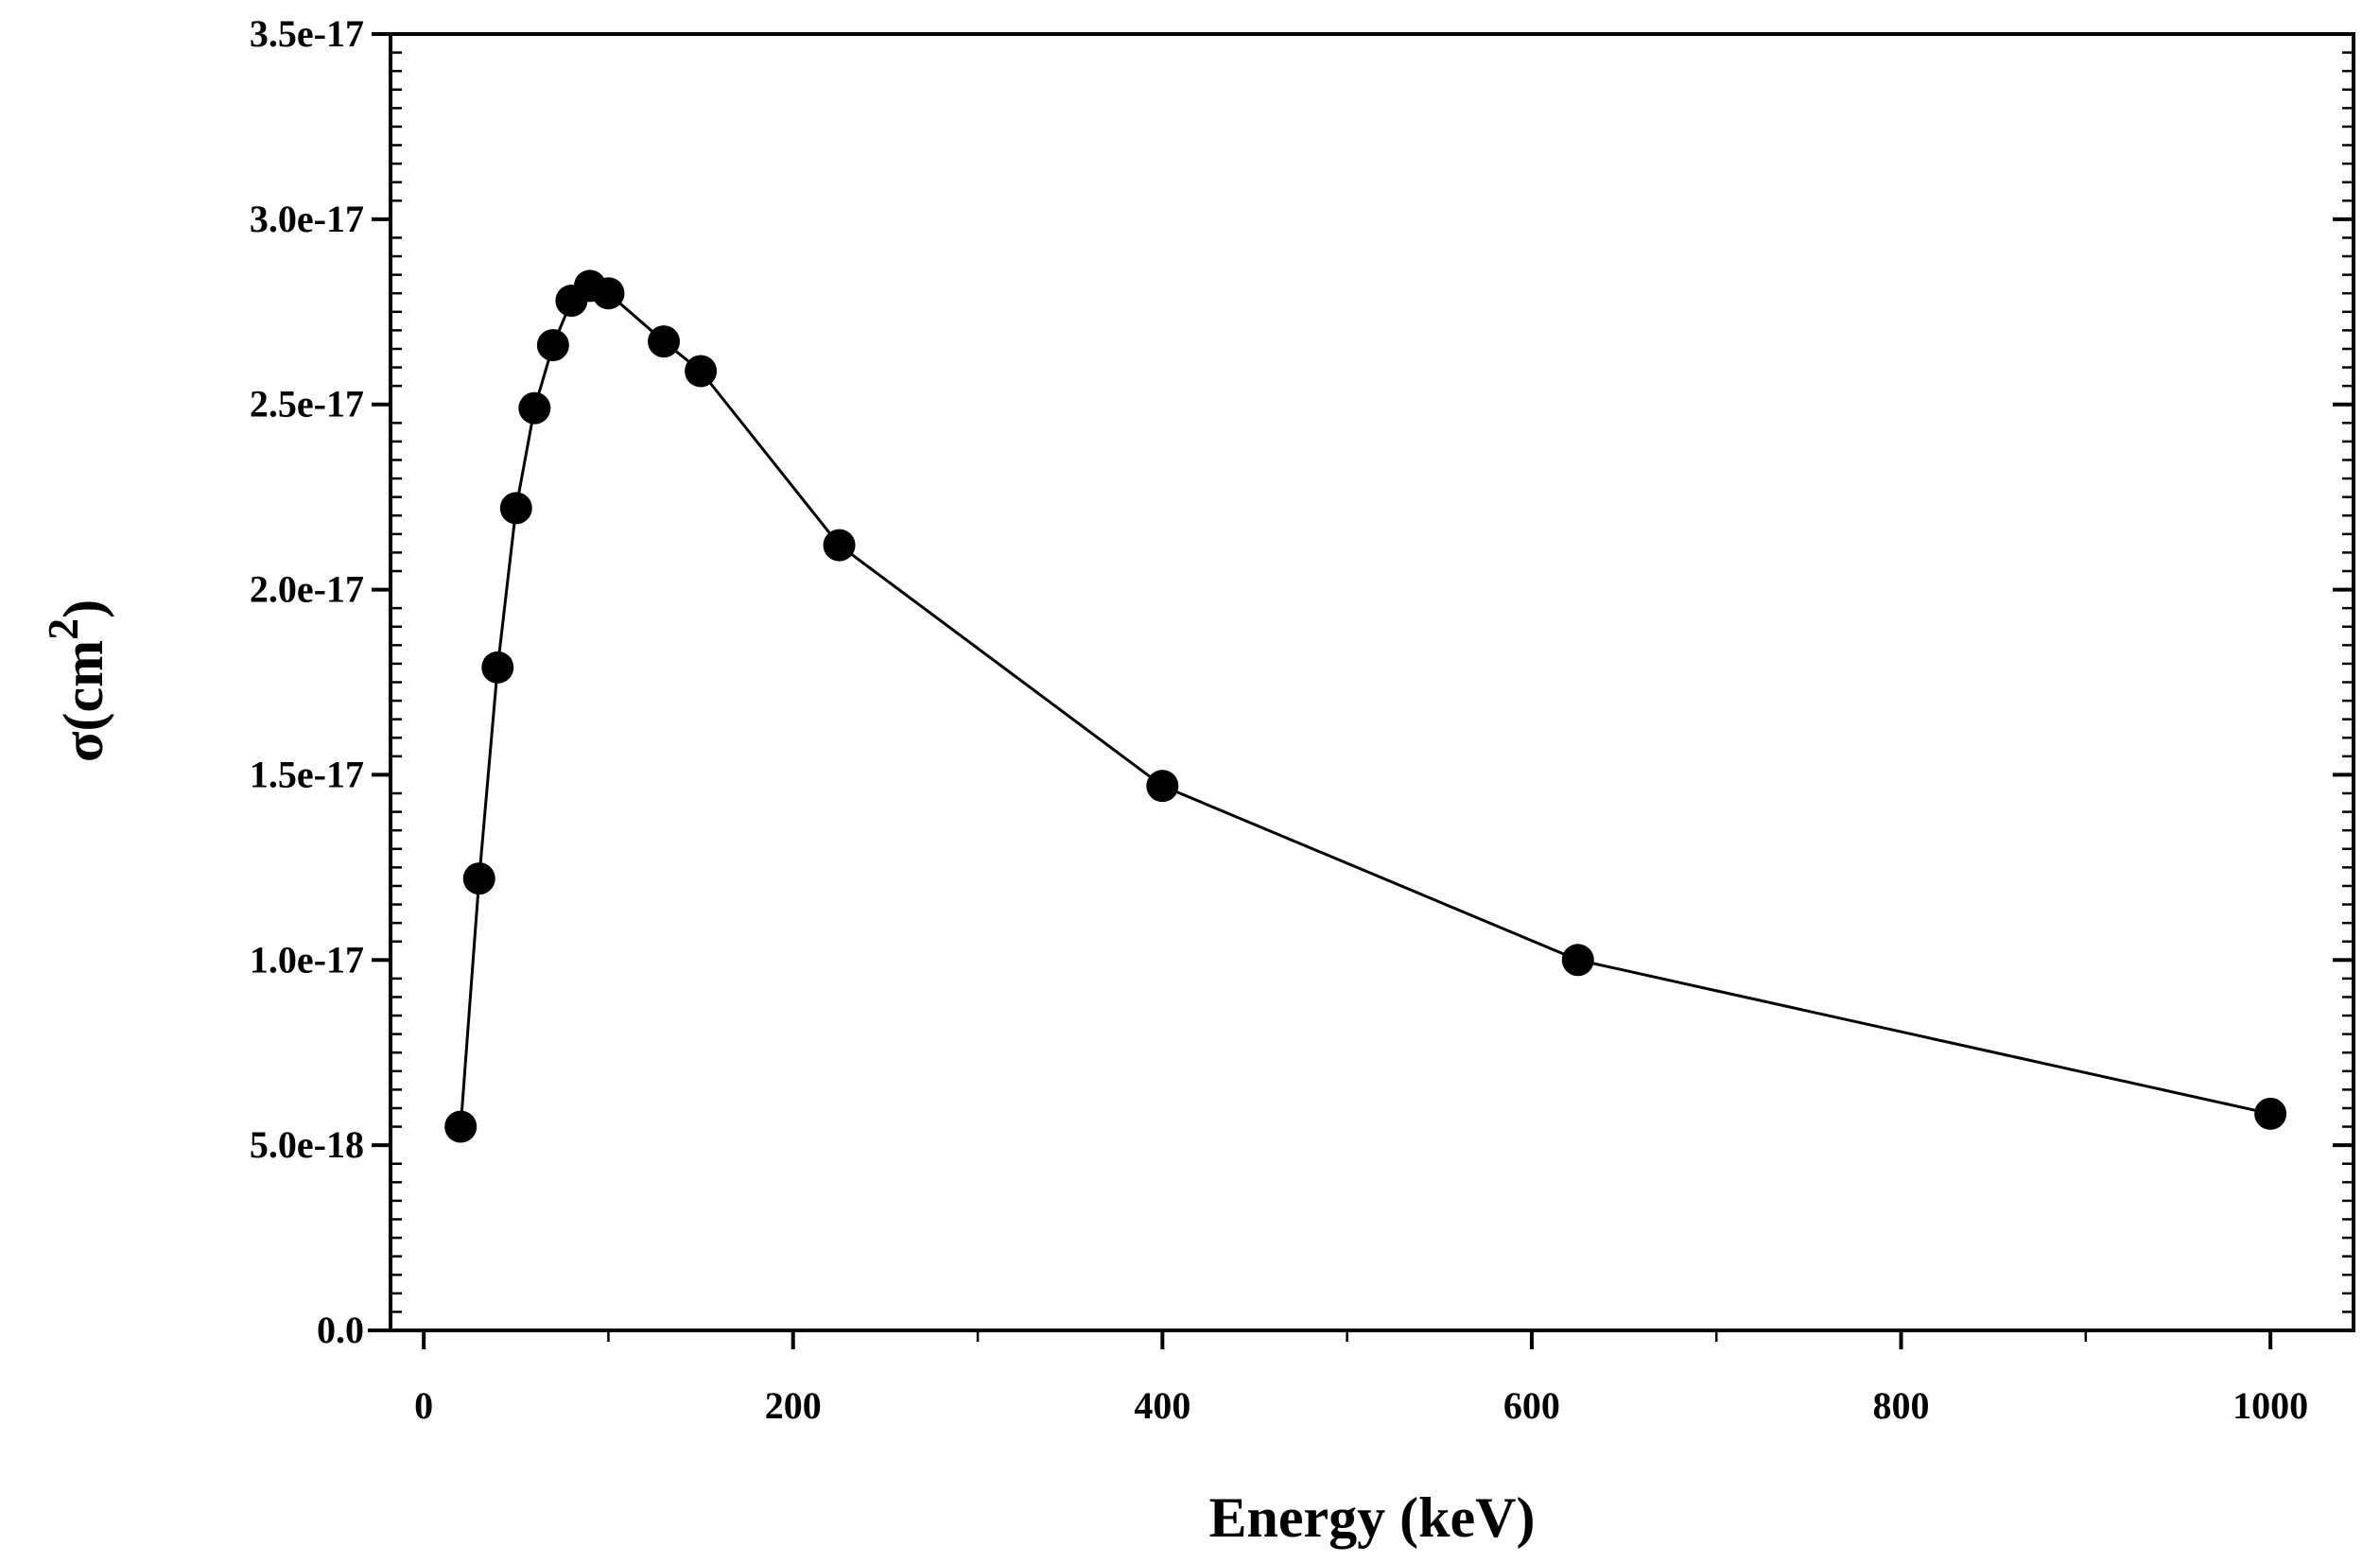  What do you see at coordinates (307, 774) in the screenshot?
I see `y-tick-label: 1.5e-17` at bounding box center [307, 774].